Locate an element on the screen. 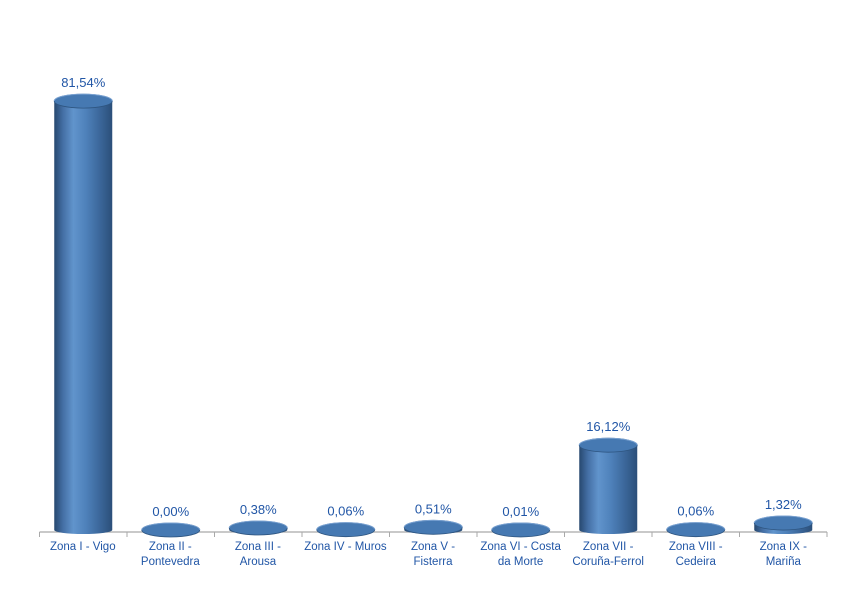 Image resolution: width=843 pixels, height=600 pixels. data-label: 1,32% is located at coordinates (783, 504).